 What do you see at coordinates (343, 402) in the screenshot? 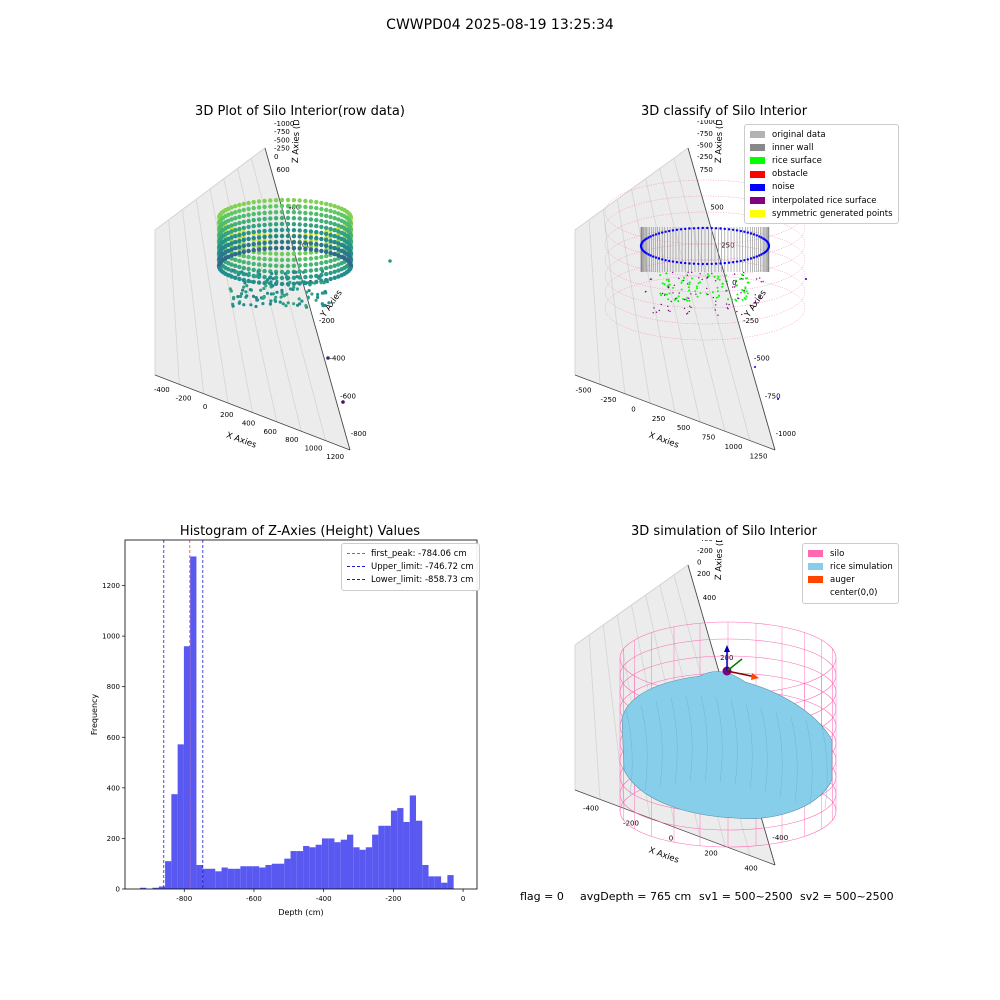
I see `raw-outlier` at bounding box center [343, 402].